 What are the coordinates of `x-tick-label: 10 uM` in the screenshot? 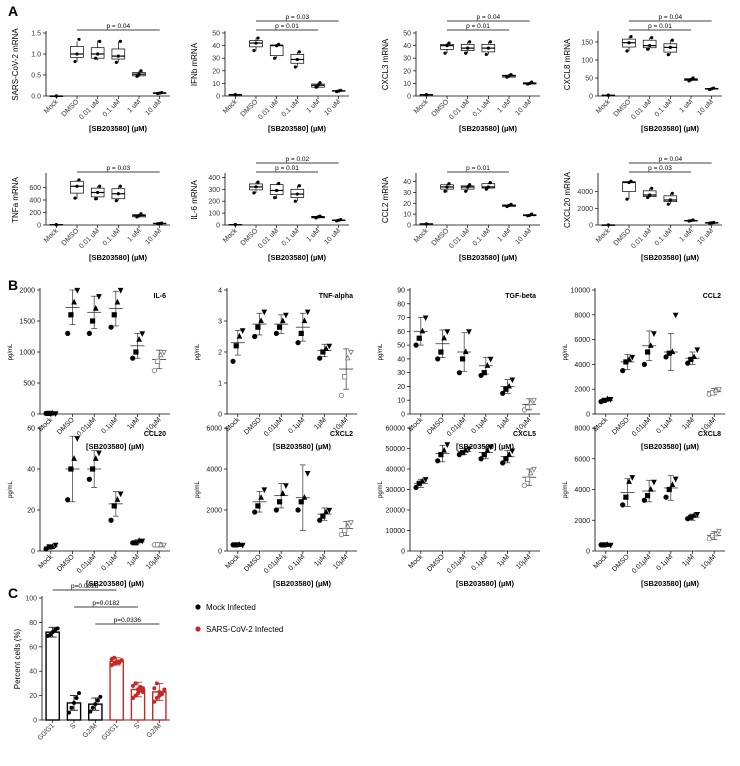 It's located at (332, 107).